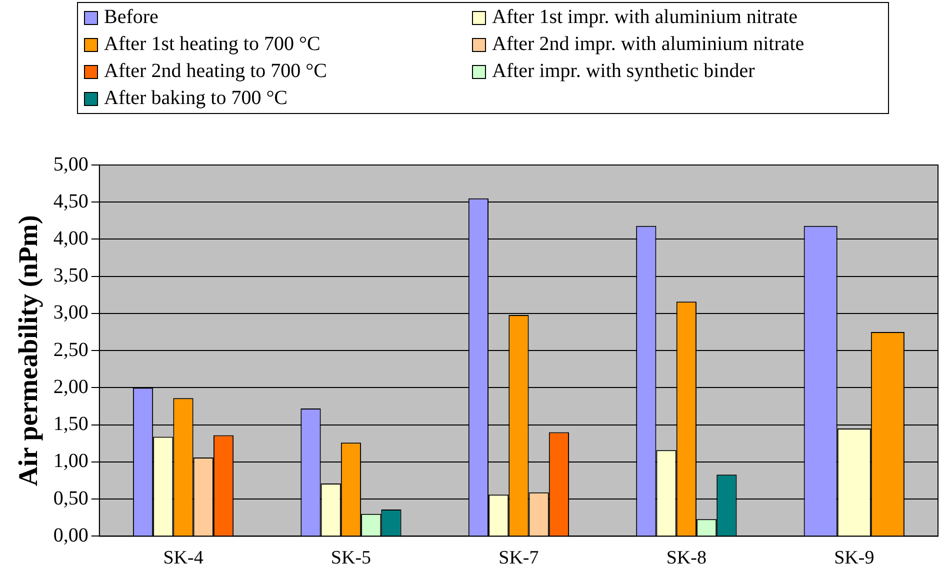 The height and width of the screenshot is (577, 942). What do you see at coordinates (70, 498) in the screenshot?
I see `y-tick-label: 0,50` at bounding box center [70, 498].